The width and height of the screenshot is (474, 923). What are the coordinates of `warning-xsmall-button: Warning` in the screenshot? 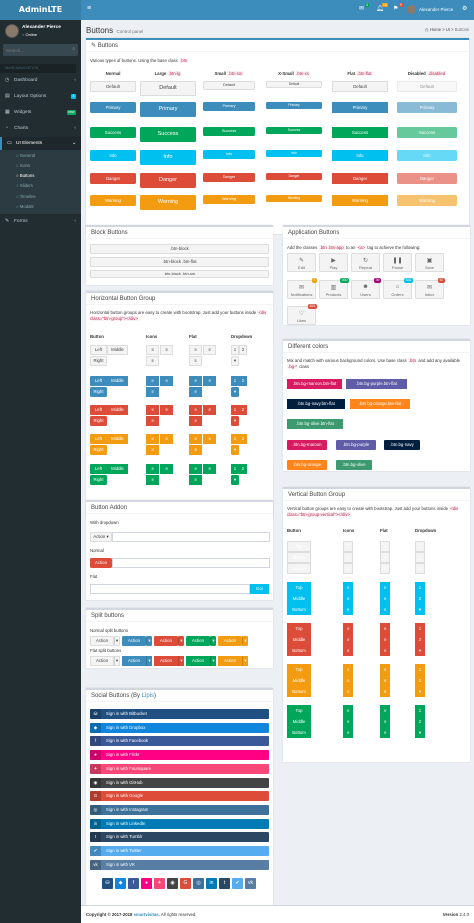 It's located at (294, 198).